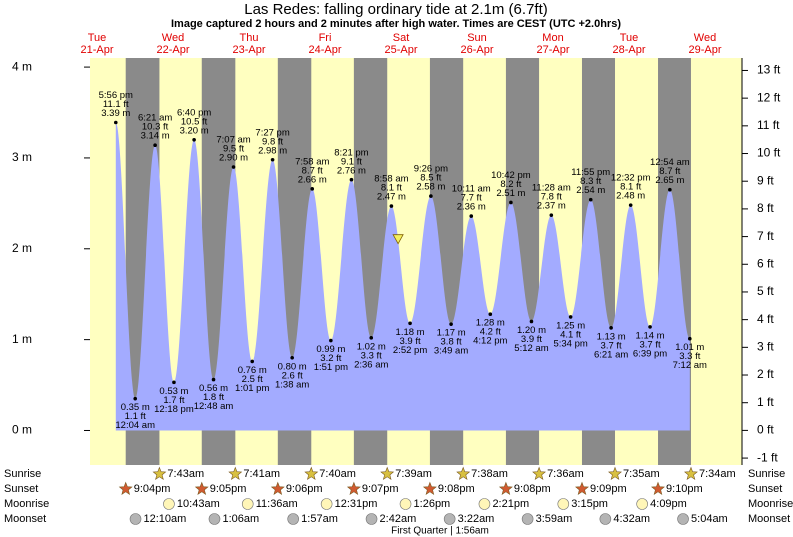 The width and height of the screenshot is (793, 537). Describe the element at coordinates (471, 207) in the screenshot. I see `tide-label: 2.36 m` at that location.